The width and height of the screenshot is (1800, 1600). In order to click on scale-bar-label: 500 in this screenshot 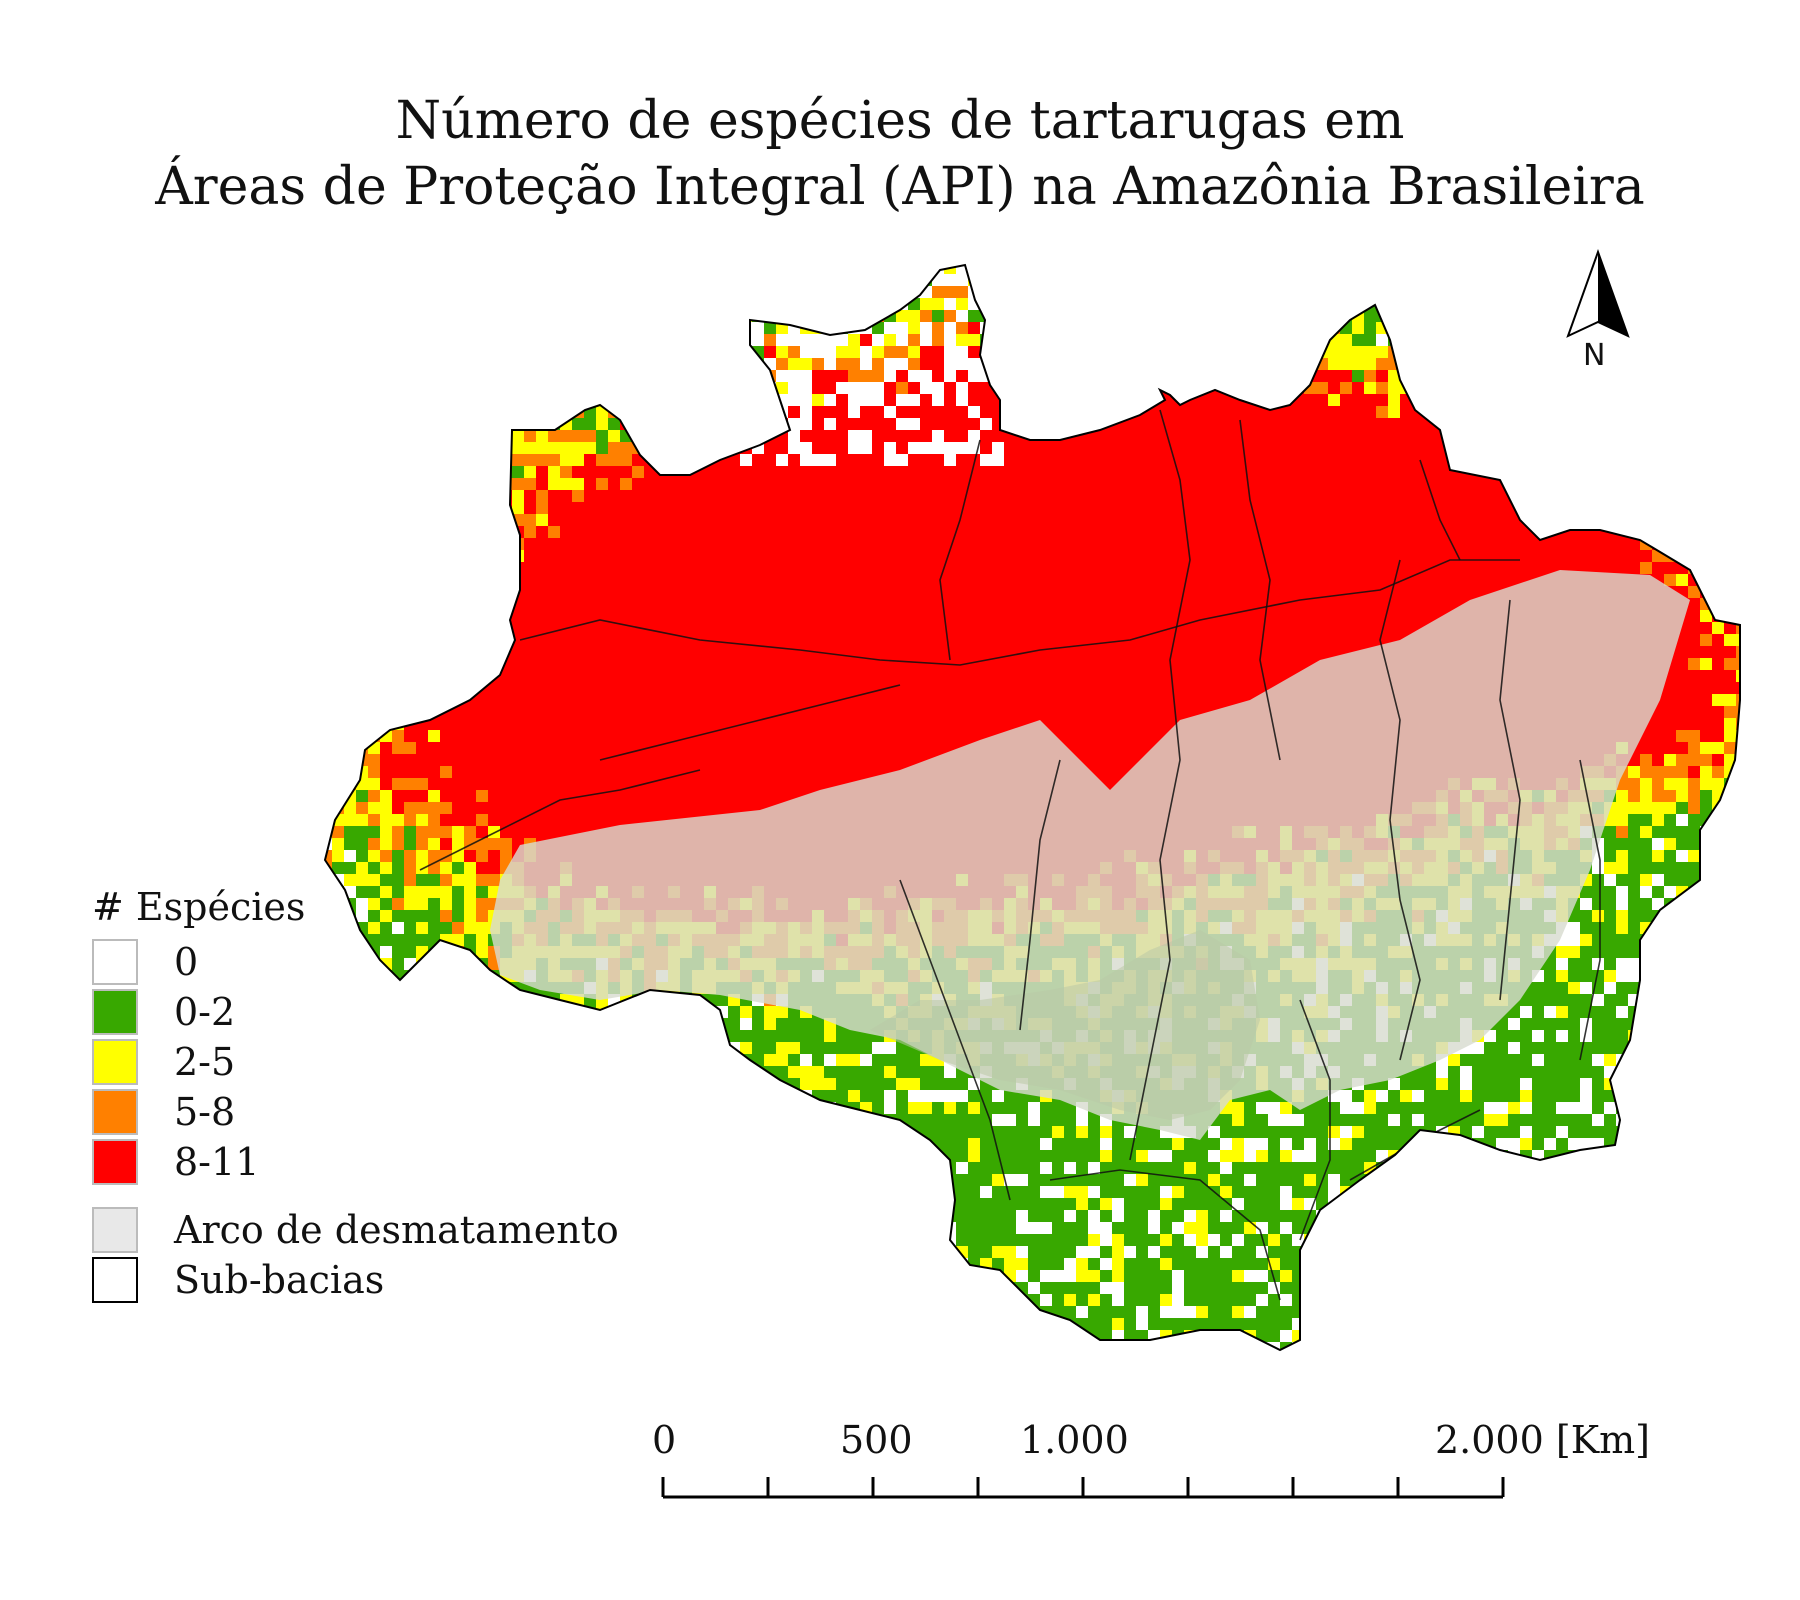, I will do `click(876, 1440)`.